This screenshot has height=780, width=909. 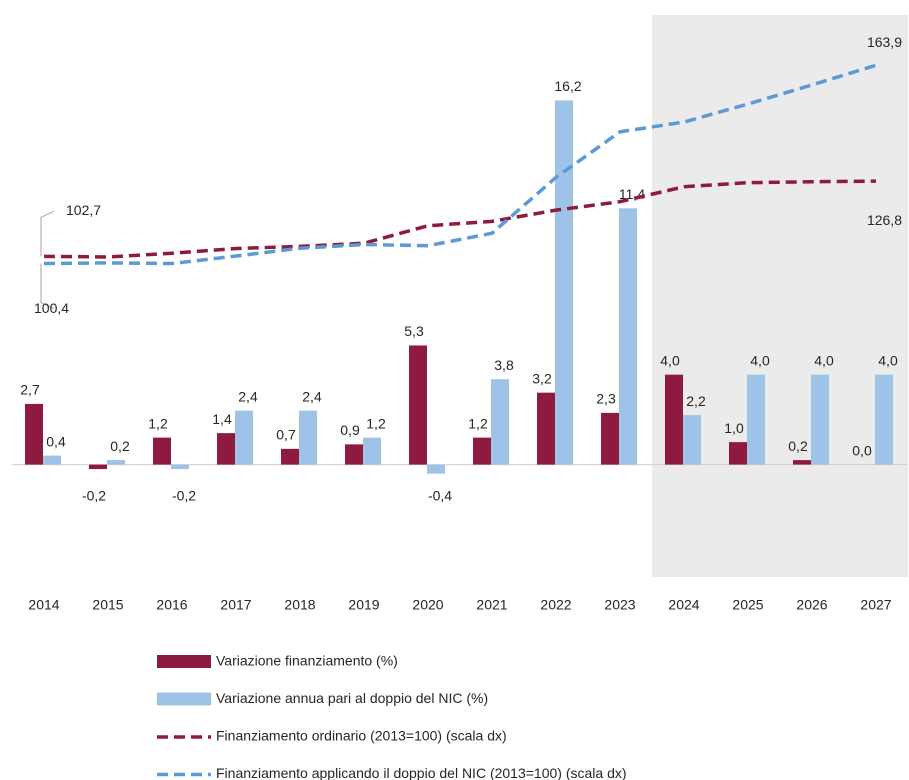 What do you see at coordinates (56, 441) in the screenshot?
I see `data-label: 0,4` at bounding box center [56, 441].